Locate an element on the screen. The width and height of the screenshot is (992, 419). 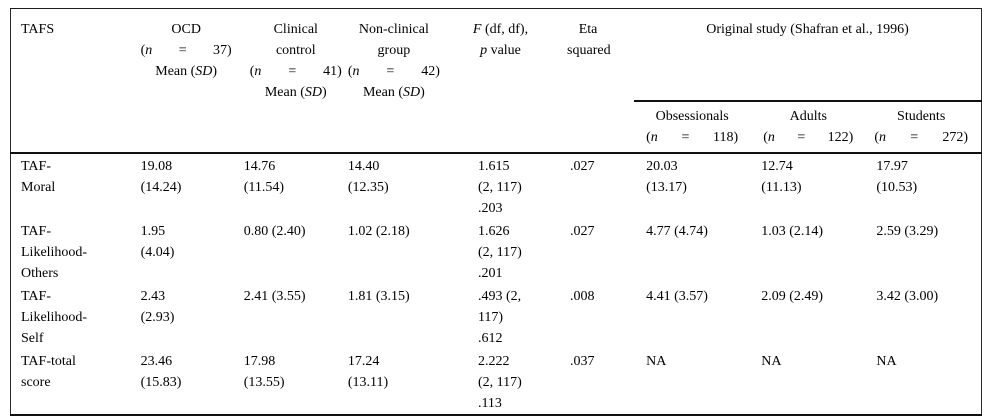
group-name: OCD is located at coordinates (186, 29).